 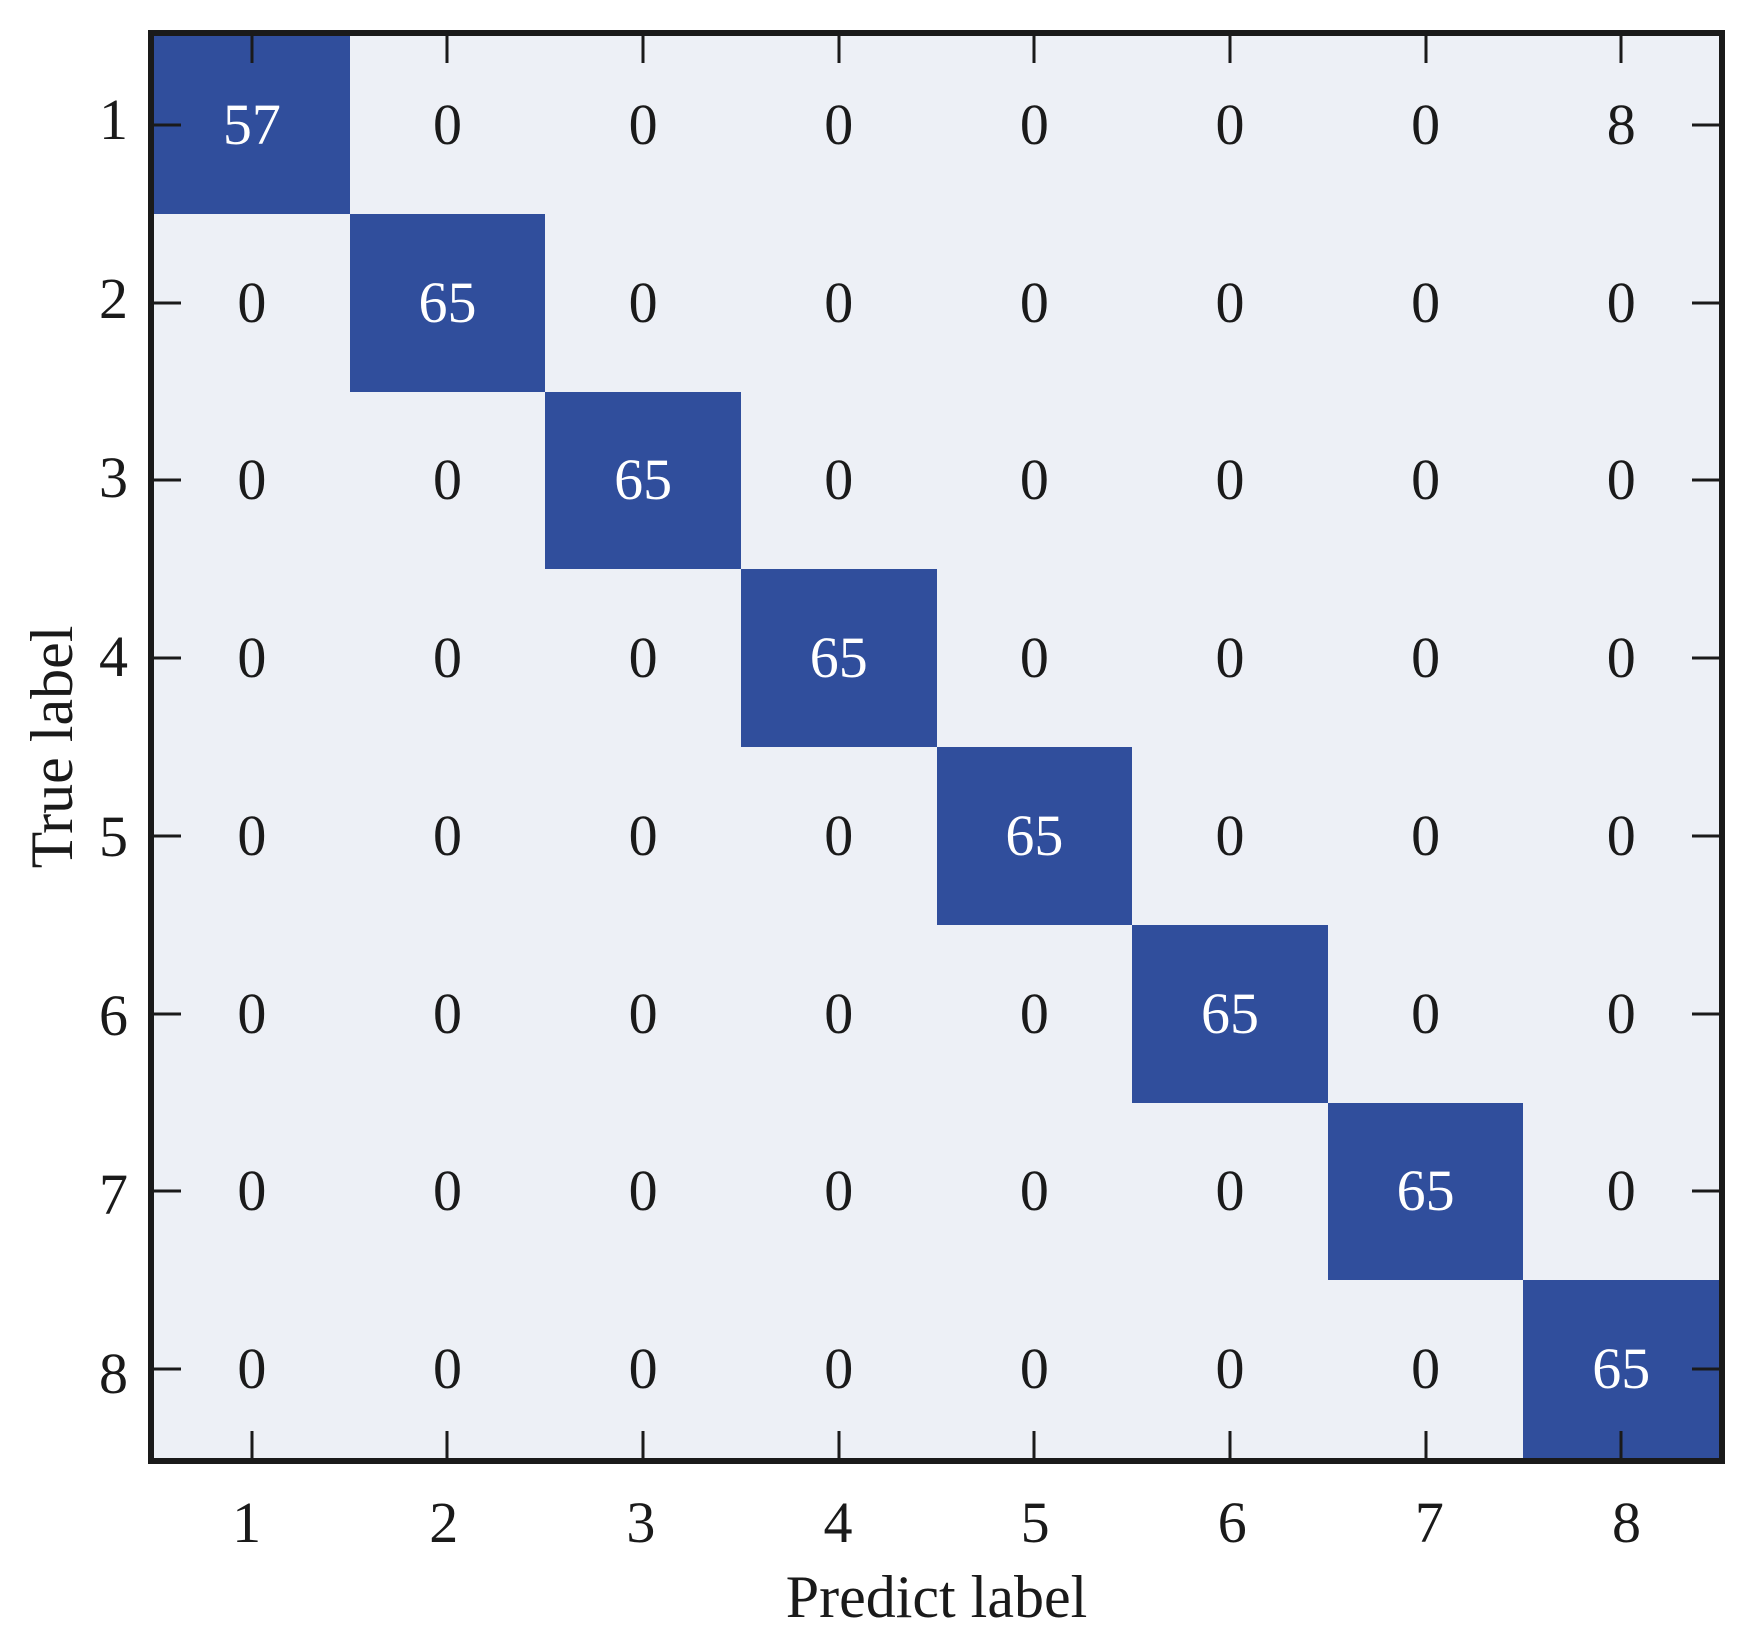 What do you see at coordinates (444, 1522) in the screenshot?
I see `x-tick-label-2: 2` at bounding box center [444, 1522].